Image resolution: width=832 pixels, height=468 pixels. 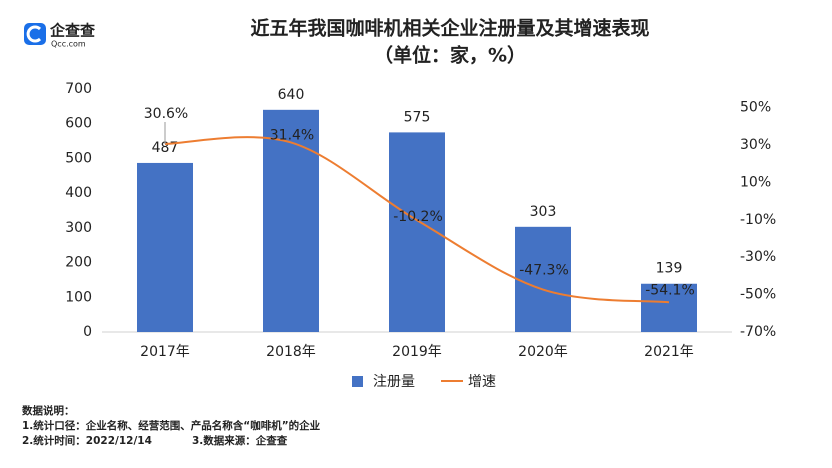 I want to click on x-tick-label: 2017年, so click(x=165, y=352).